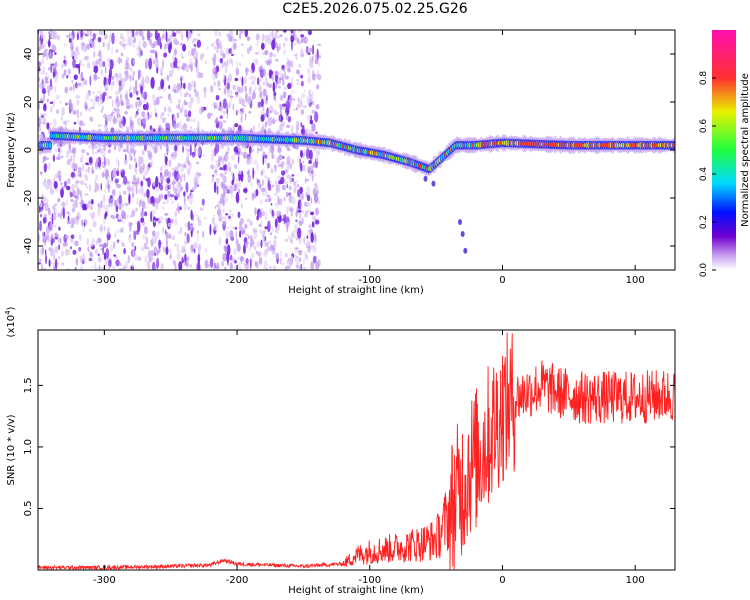  I want to click on chart-title: C2E5.2026.075.02.25.G26, so click(375, 9).